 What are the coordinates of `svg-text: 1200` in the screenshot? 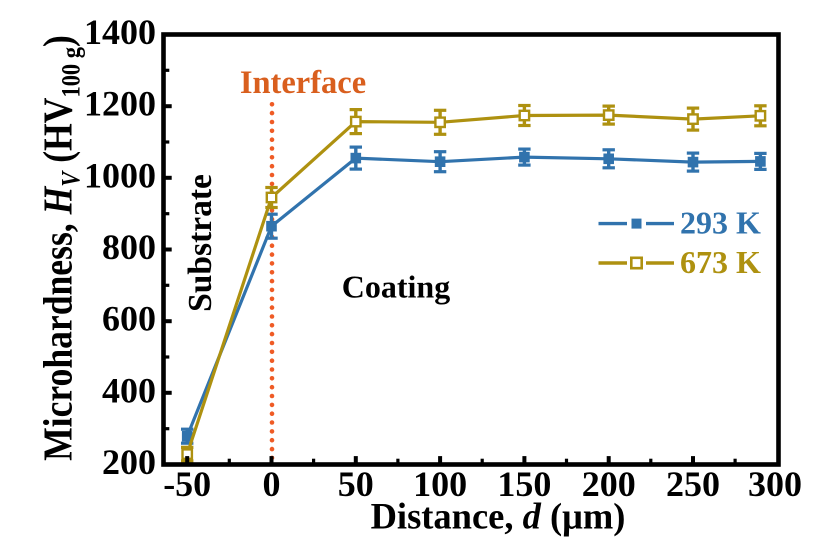 It's located at (120, 104).